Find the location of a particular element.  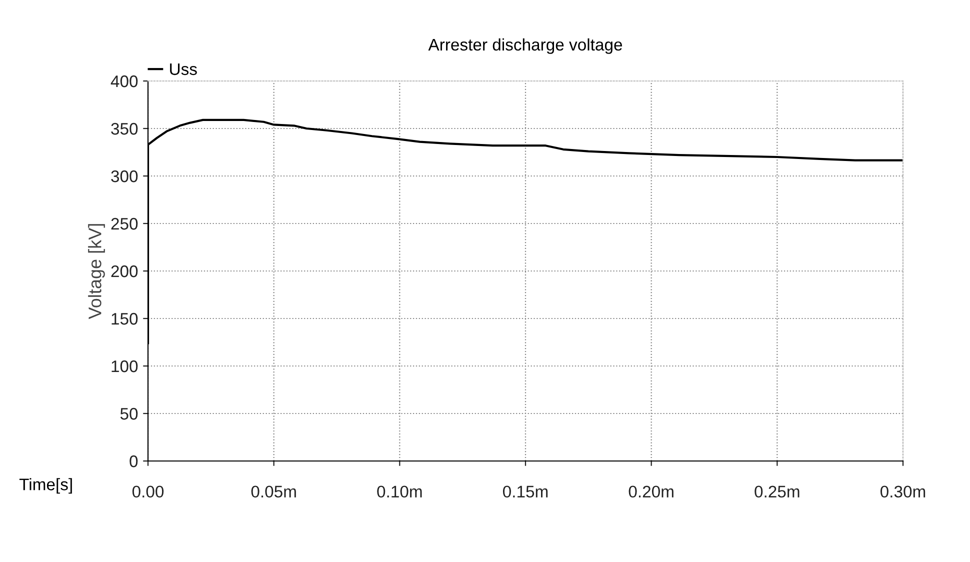

x-tick-label: 0.30m is located at coordinates (903, 492).